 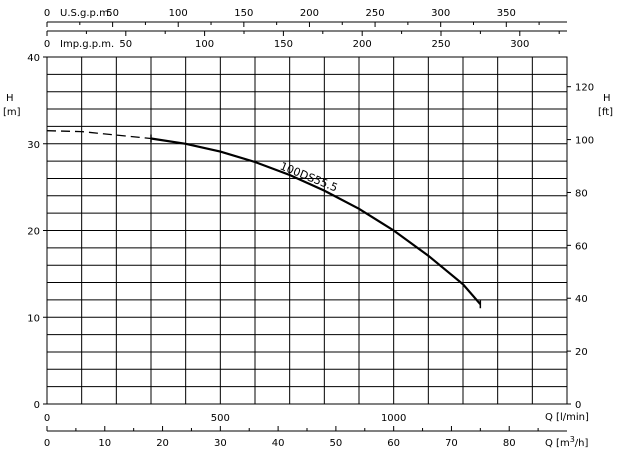 I want to click on x-m3h-label-sup: 3, so click(x=572, y=439).